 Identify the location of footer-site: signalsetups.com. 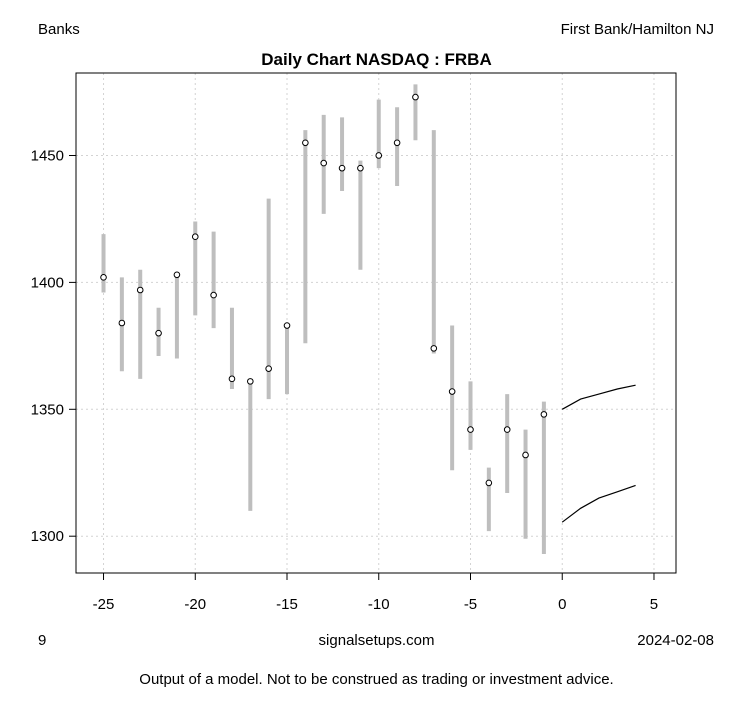
(376, 640).